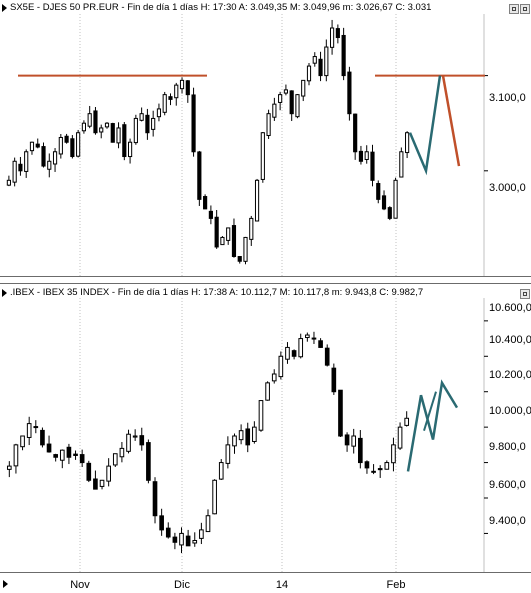  What do you see at coordinates (5, 584) in the screenshot?
I see `scroll-left-arrow-icon` at bounding box center [5, 584].